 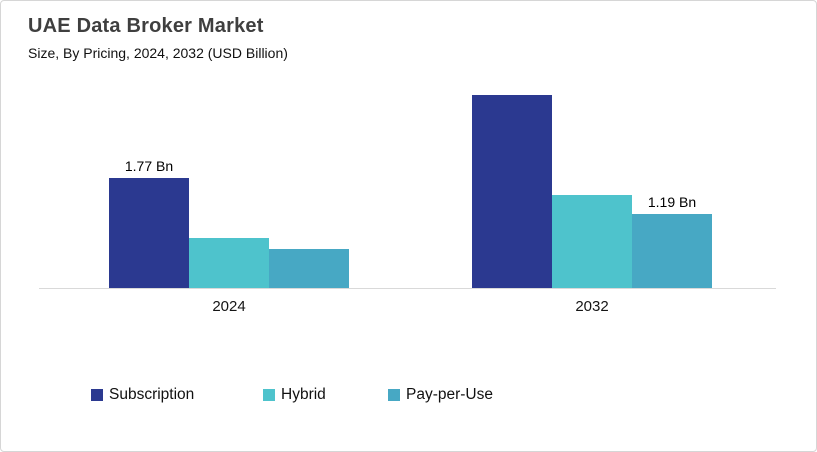 I want to click on bar-pay-per-use-2024, so click(x=309, y=268).